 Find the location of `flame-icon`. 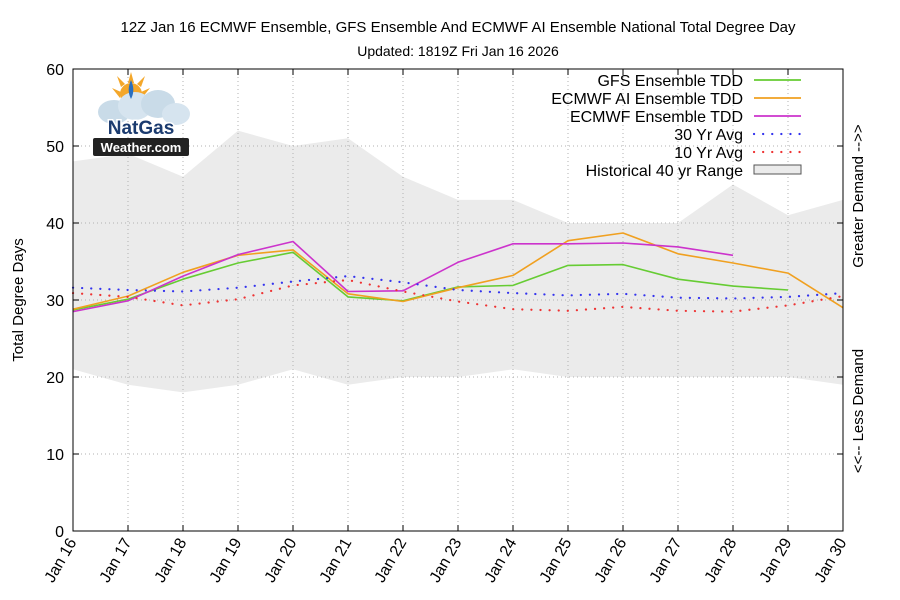

flame-icon is located at coordinates (131, 89).